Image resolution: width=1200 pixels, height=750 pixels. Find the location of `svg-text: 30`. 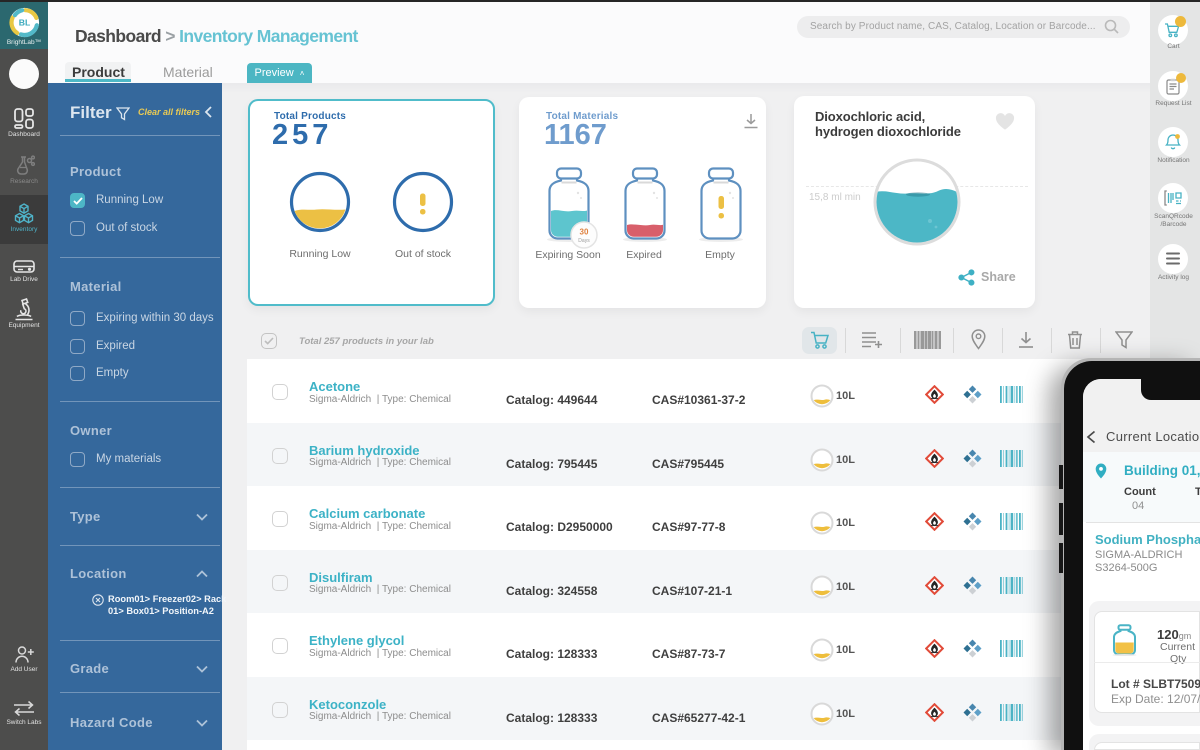

svg-text: 30 is located at coordinates (584, 232).